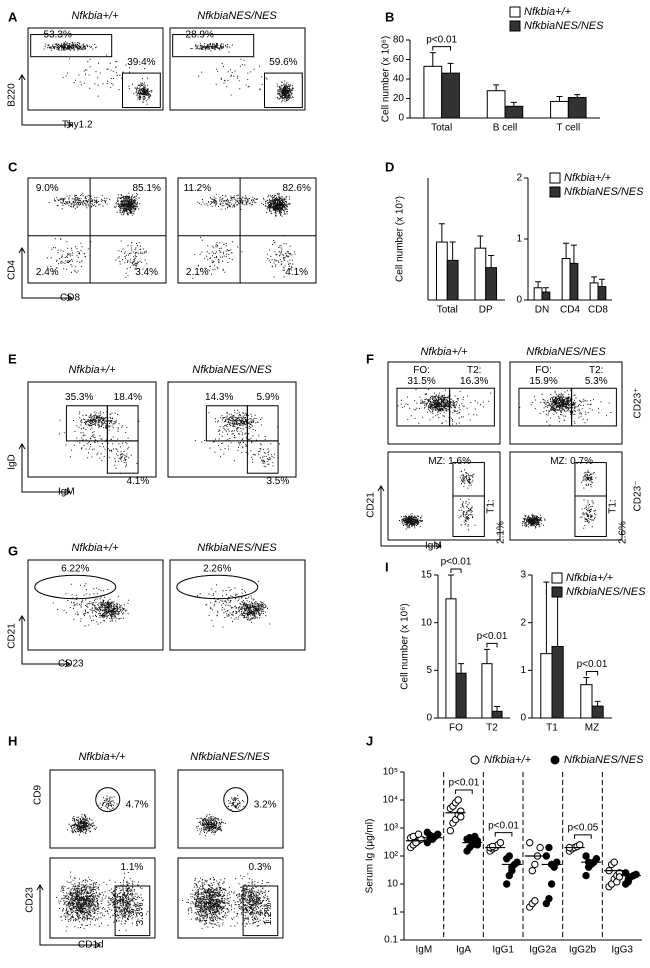  I want to click on row-label: CD23⁻, so click(638, 496).